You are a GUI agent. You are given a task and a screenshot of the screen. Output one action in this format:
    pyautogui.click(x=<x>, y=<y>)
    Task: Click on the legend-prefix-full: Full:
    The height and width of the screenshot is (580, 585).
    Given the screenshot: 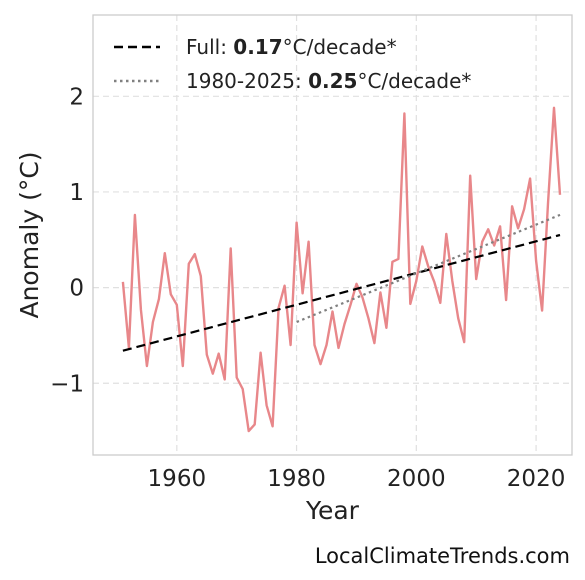 What is the action you would take?
    pyautogui.click(x=209, y=47)
    